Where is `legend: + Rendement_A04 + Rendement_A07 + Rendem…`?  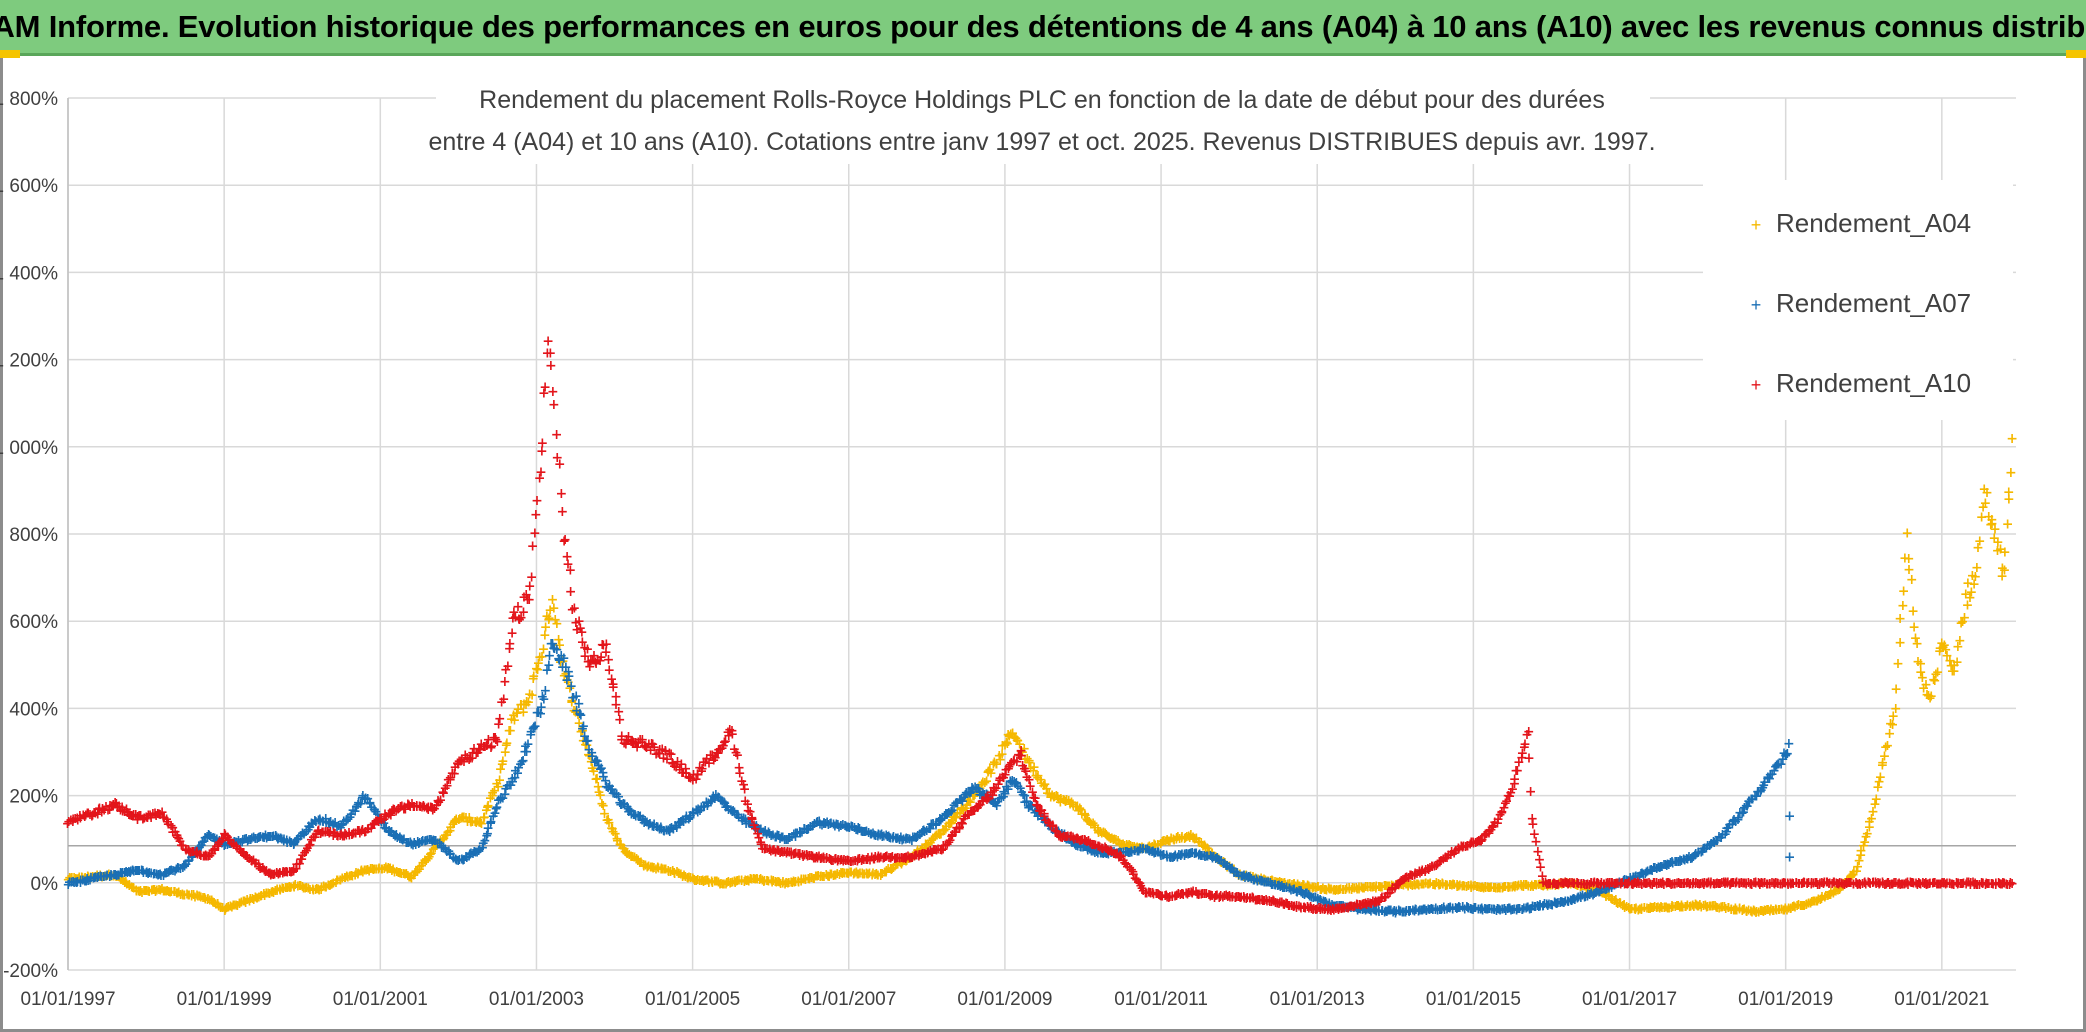
legend: + Rendement_A04 + Rendement_A07 + Rendem… is located at coordinates (1858, 300).